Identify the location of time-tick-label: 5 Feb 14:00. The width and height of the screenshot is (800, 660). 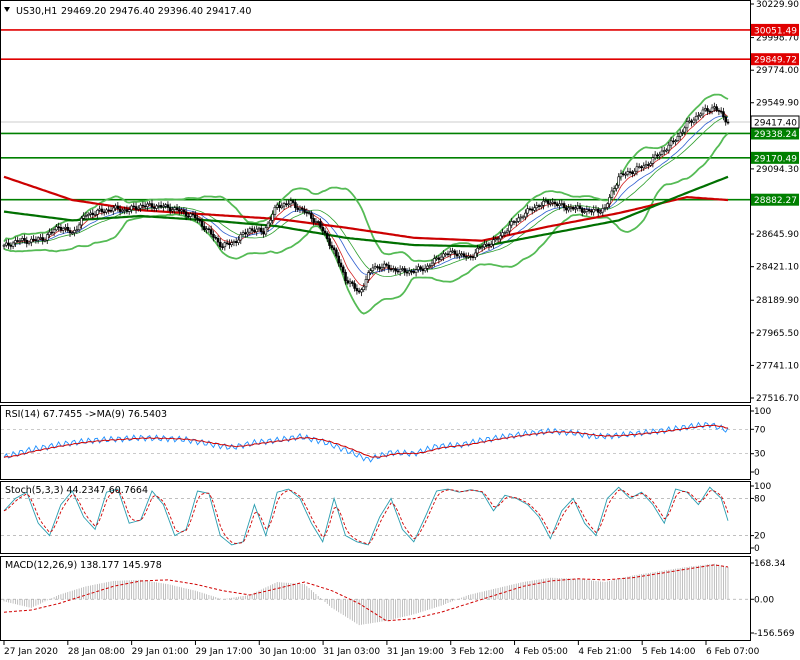
(669, 652).